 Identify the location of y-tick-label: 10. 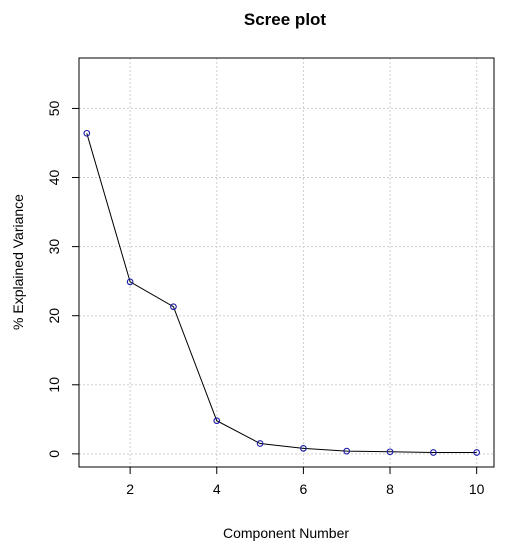
(54, 385).